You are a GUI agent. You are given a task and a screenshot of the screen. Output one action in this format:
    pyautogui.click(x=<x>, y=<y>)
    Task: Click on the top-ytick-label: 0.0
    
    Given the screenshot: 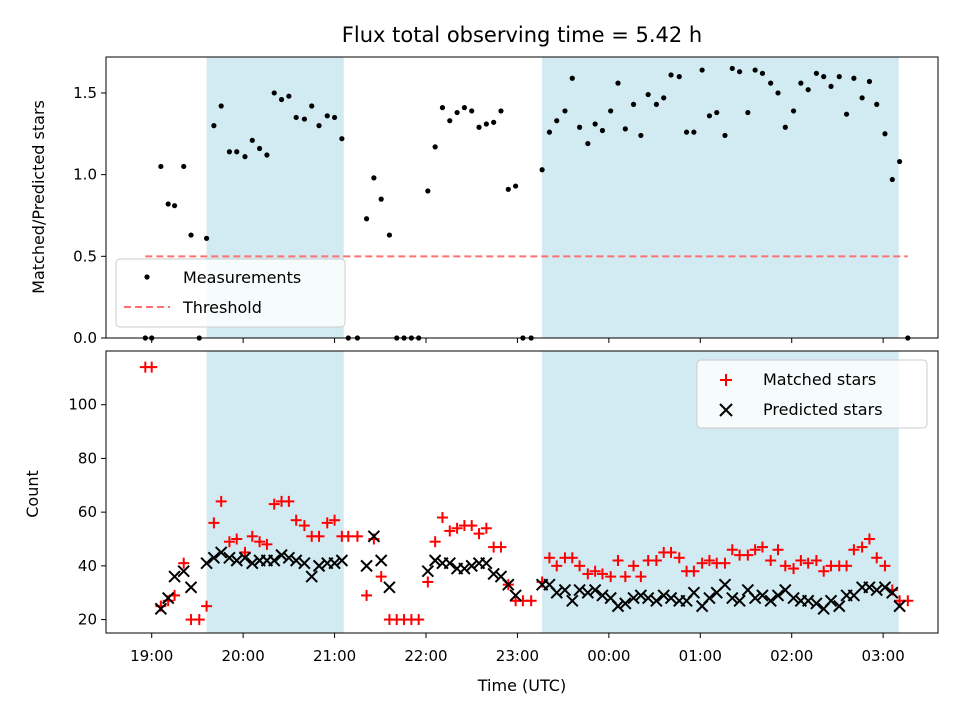 What is the action you would take?
    pyautogui.click(x=85, y=338)
    